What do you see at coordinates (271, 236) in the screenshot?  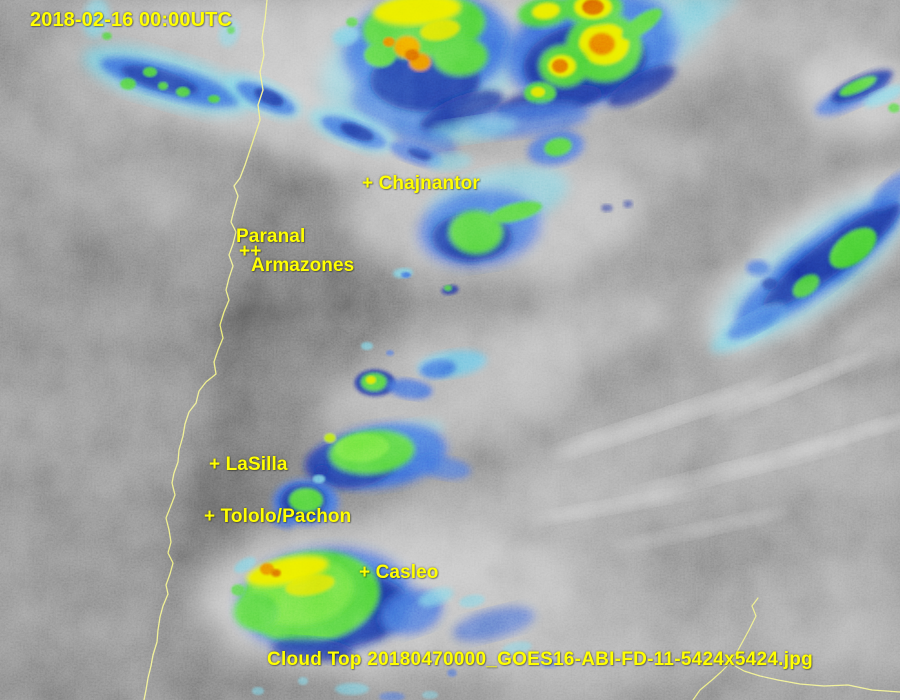 I see `site-label-paranal: Paranal` at bounding box center [271, 236].